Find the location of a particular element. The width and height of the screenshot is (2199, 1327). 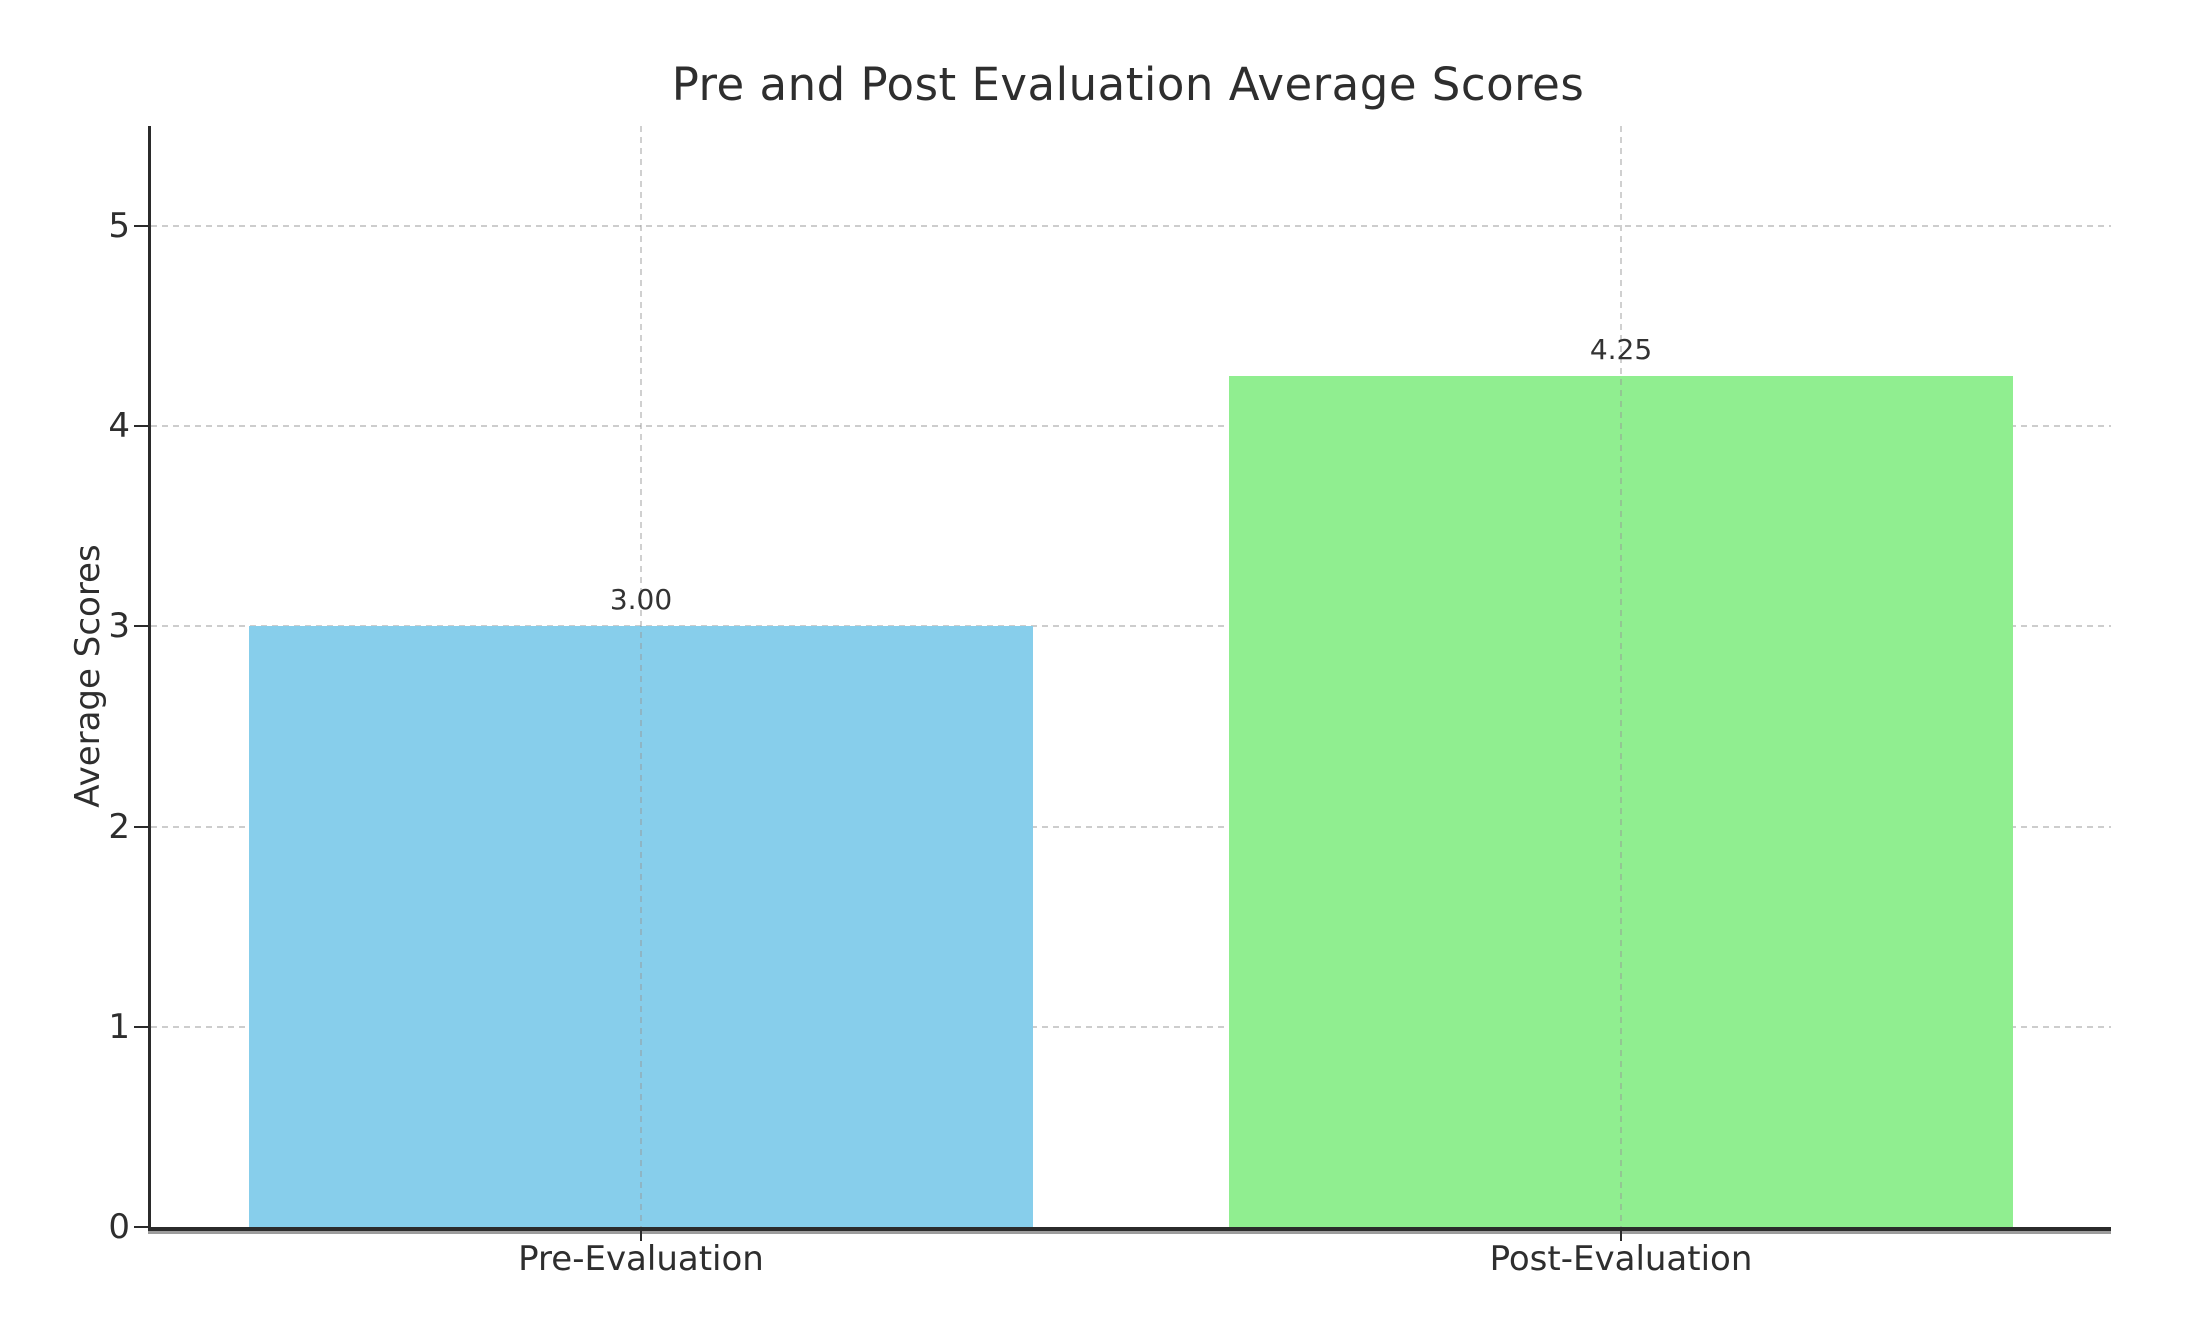

x-axis-shadow is located at coordinates (1129, 1232).